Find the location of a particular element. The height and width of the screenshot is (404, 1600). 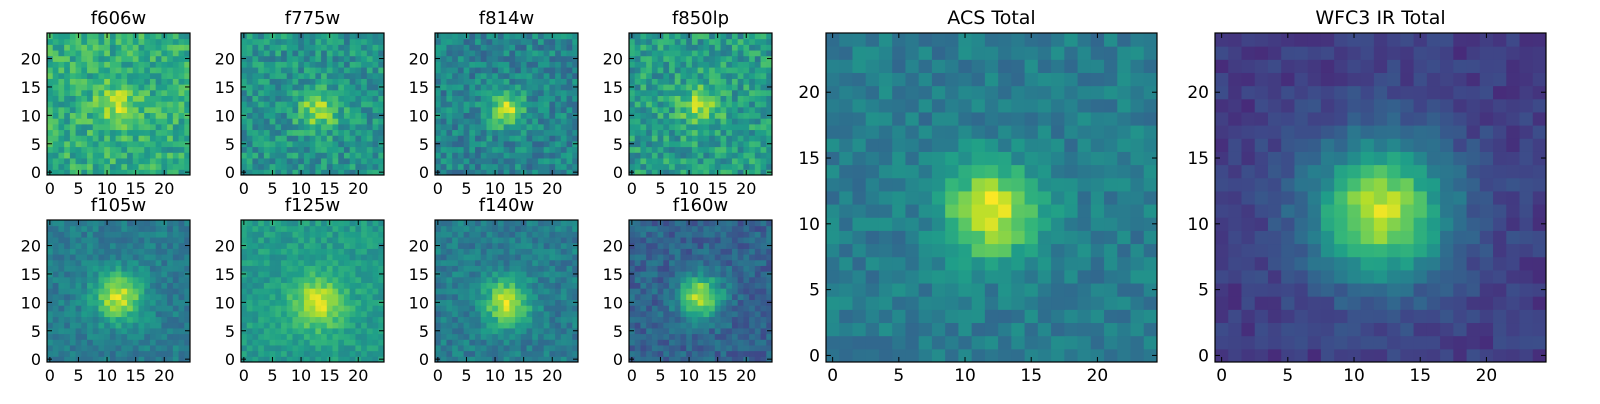

panel-title: f606w is located at coordinates (118, 18).